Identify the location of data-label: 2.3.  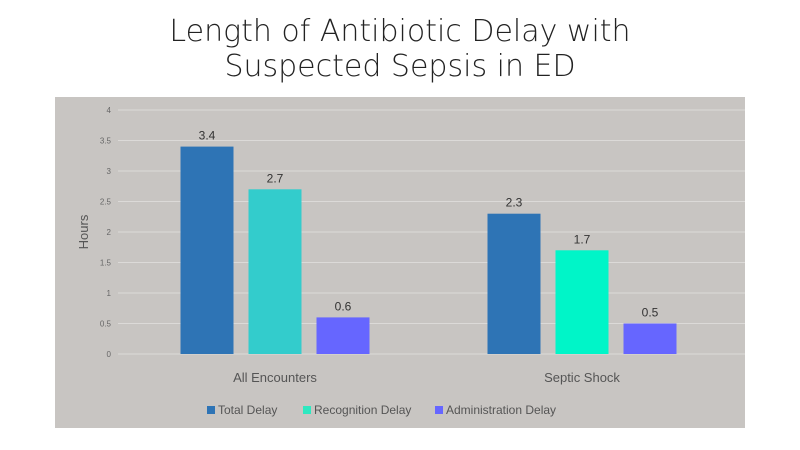
(514, 203).